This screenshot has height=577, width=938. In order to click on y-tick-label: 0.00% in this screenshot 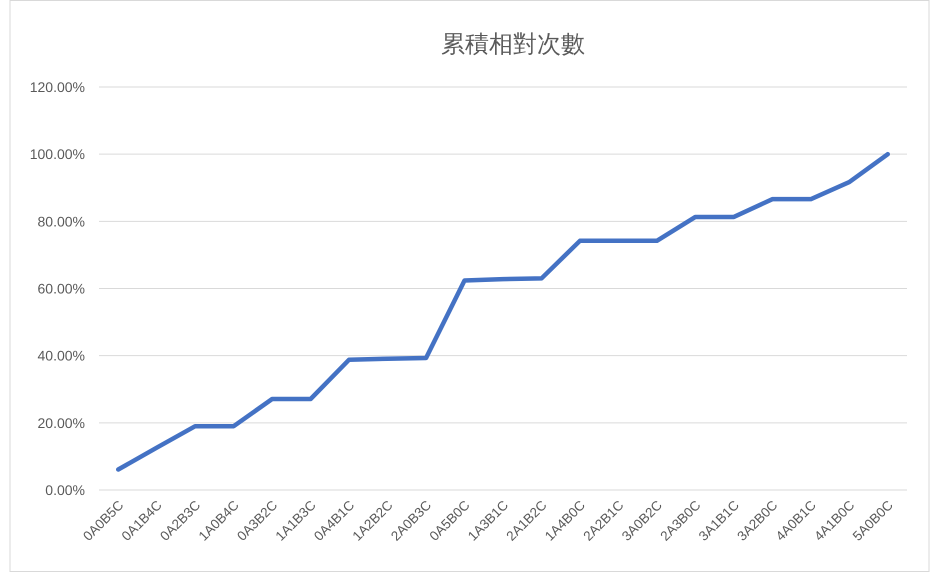, I will do `click(65, 490)`.